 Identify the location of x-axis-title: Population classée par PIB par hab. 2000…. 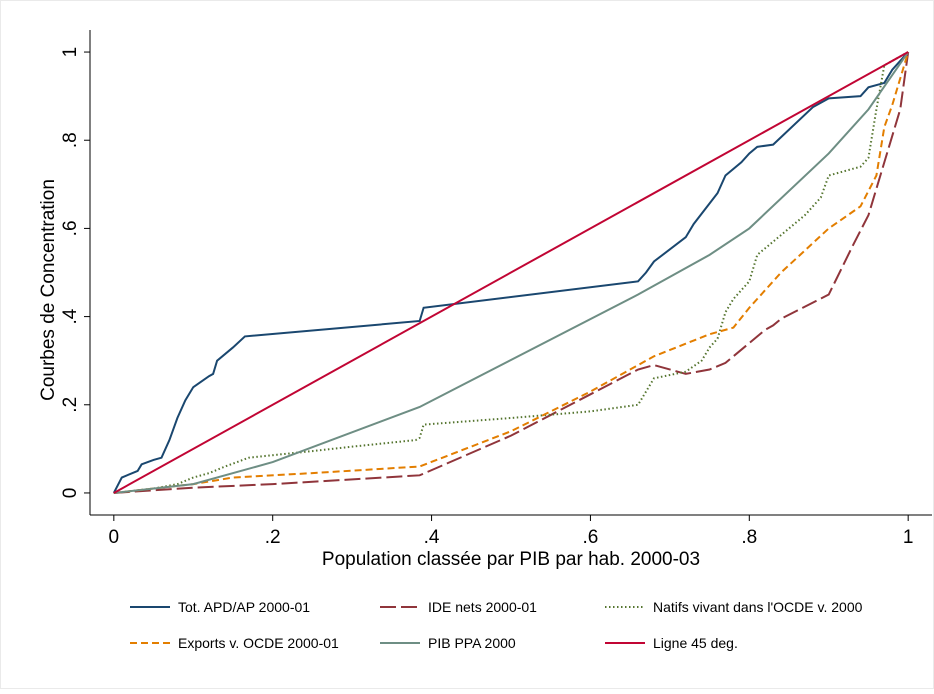
(511, 559).